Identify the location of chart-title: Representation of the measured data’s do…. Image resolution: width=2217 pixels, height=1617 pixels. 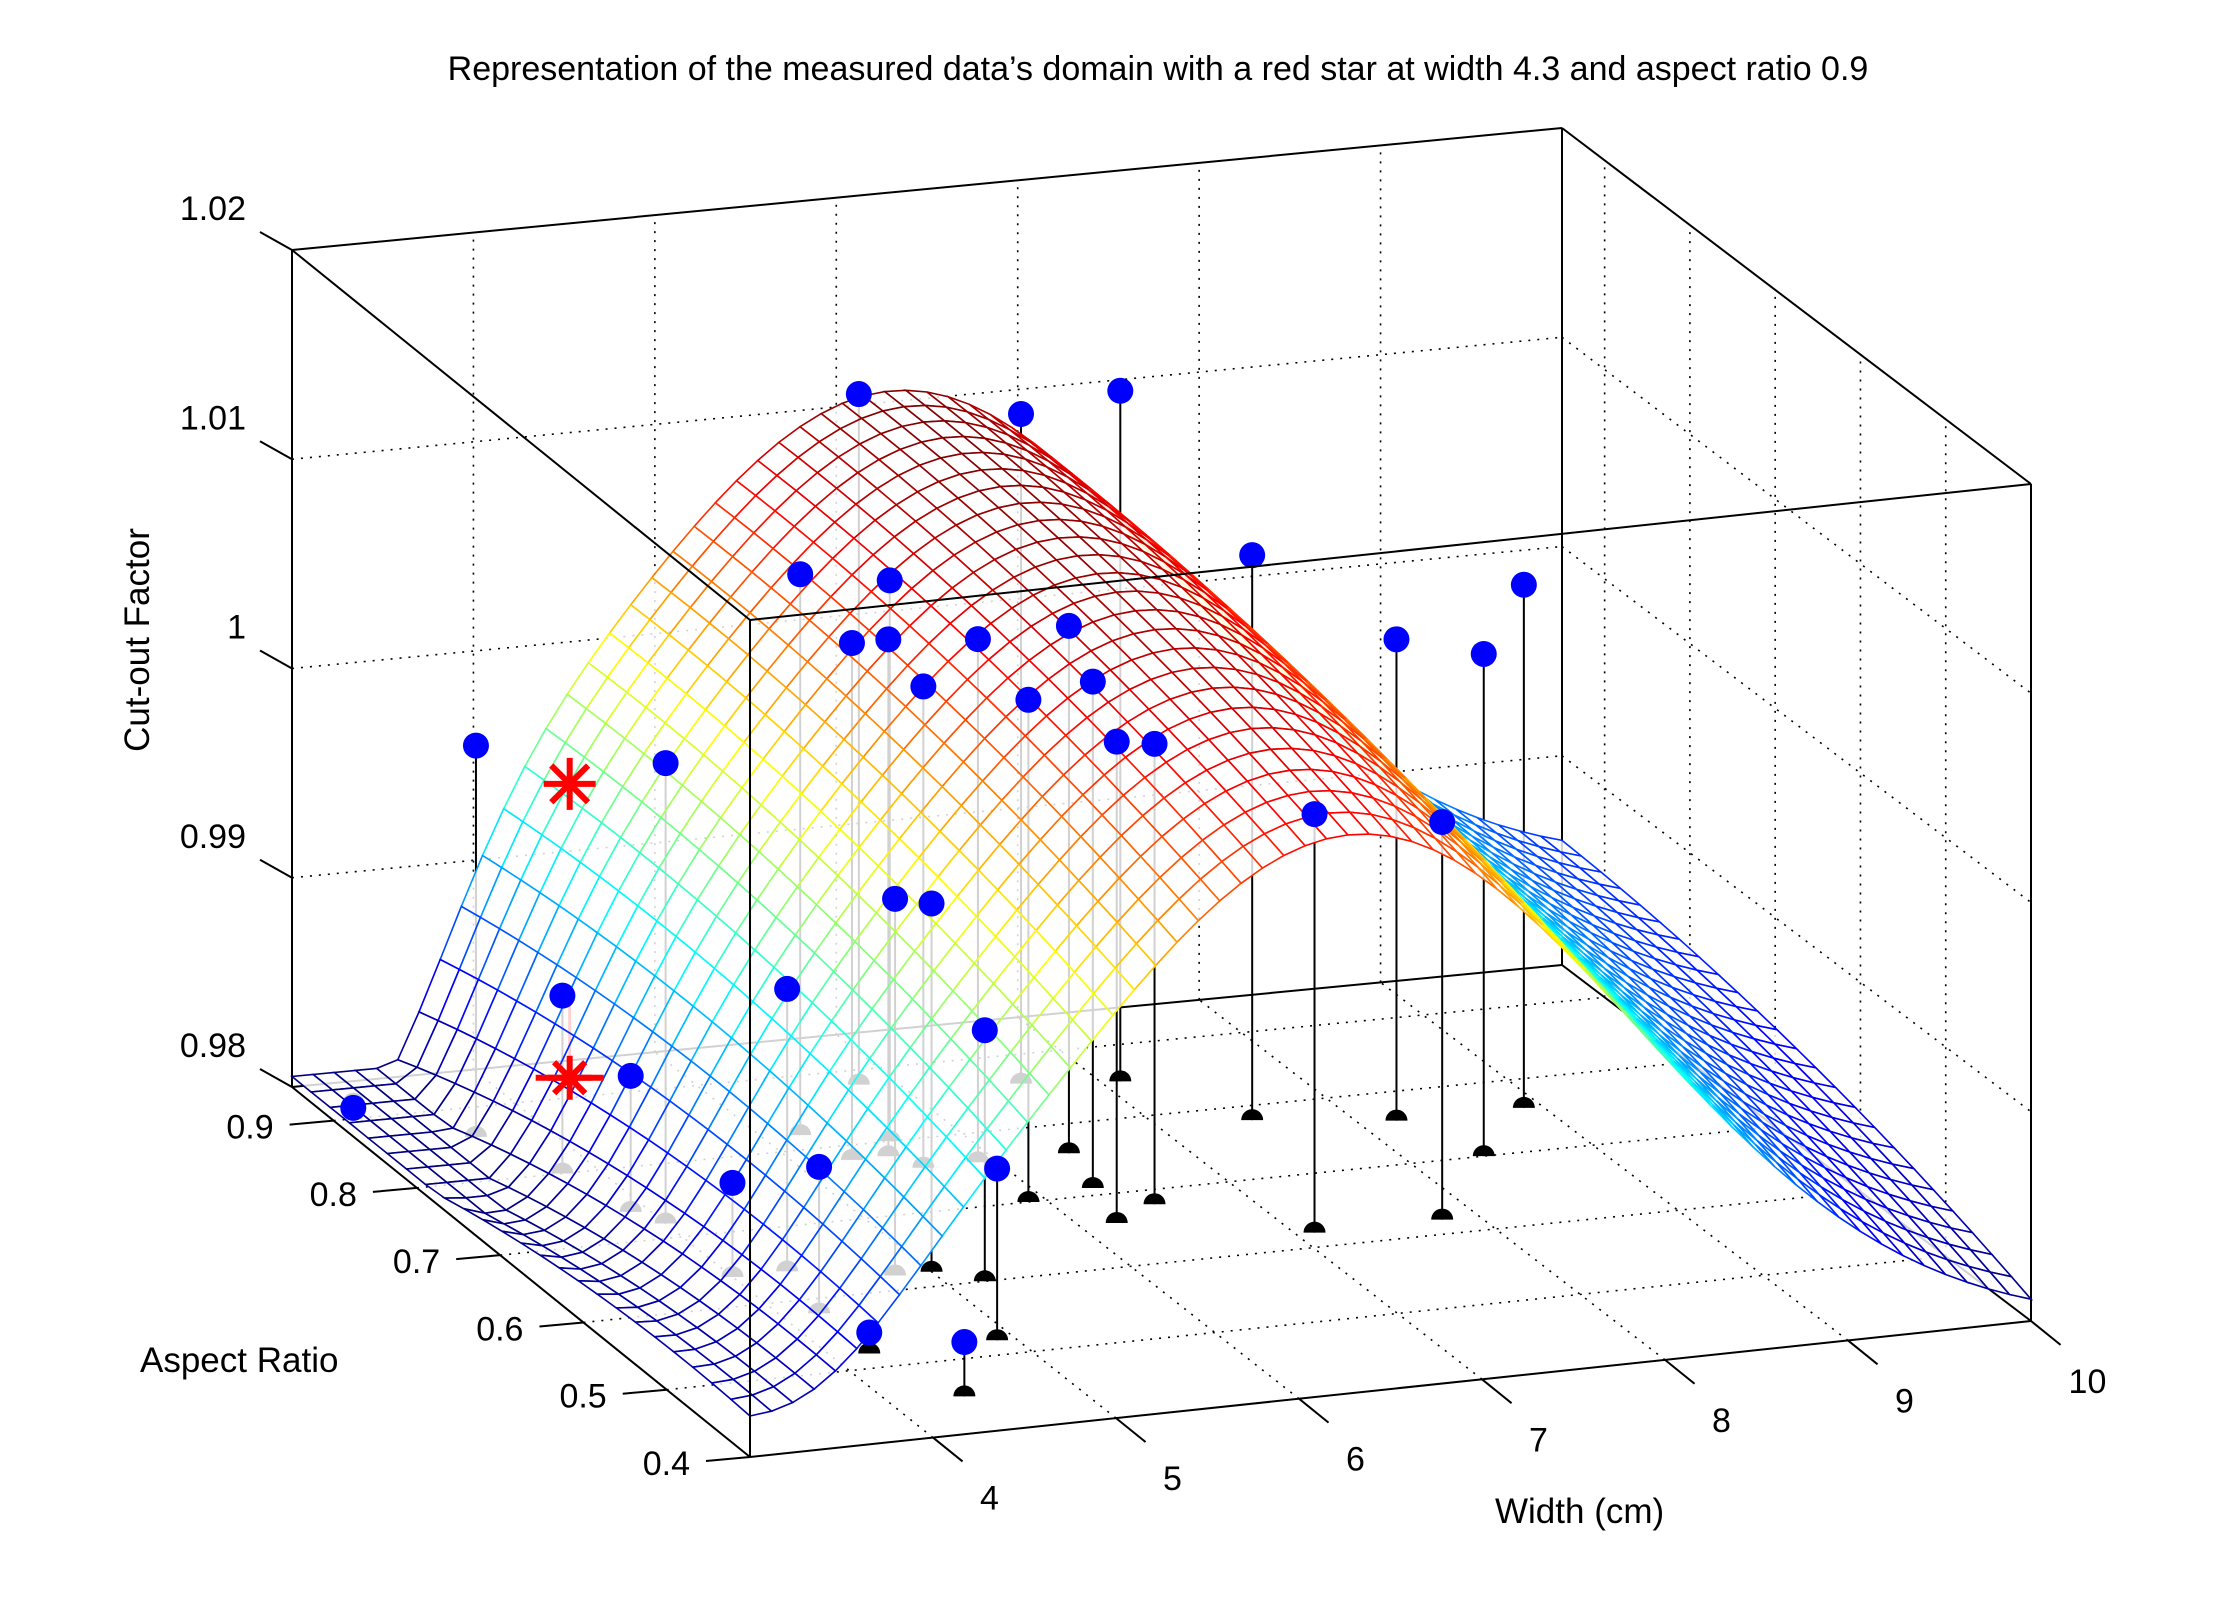
(1158, 69).